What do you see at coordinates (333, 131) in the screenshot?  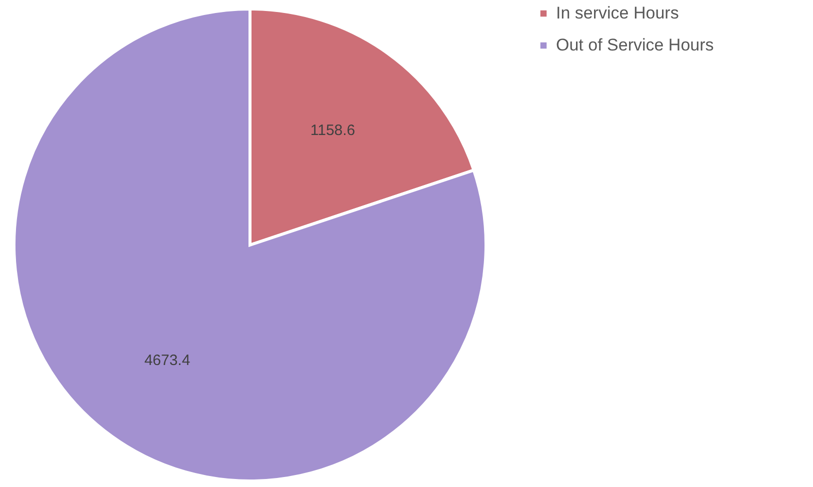 I see `data-label: 1158.6` at bounding box center [333, 131].